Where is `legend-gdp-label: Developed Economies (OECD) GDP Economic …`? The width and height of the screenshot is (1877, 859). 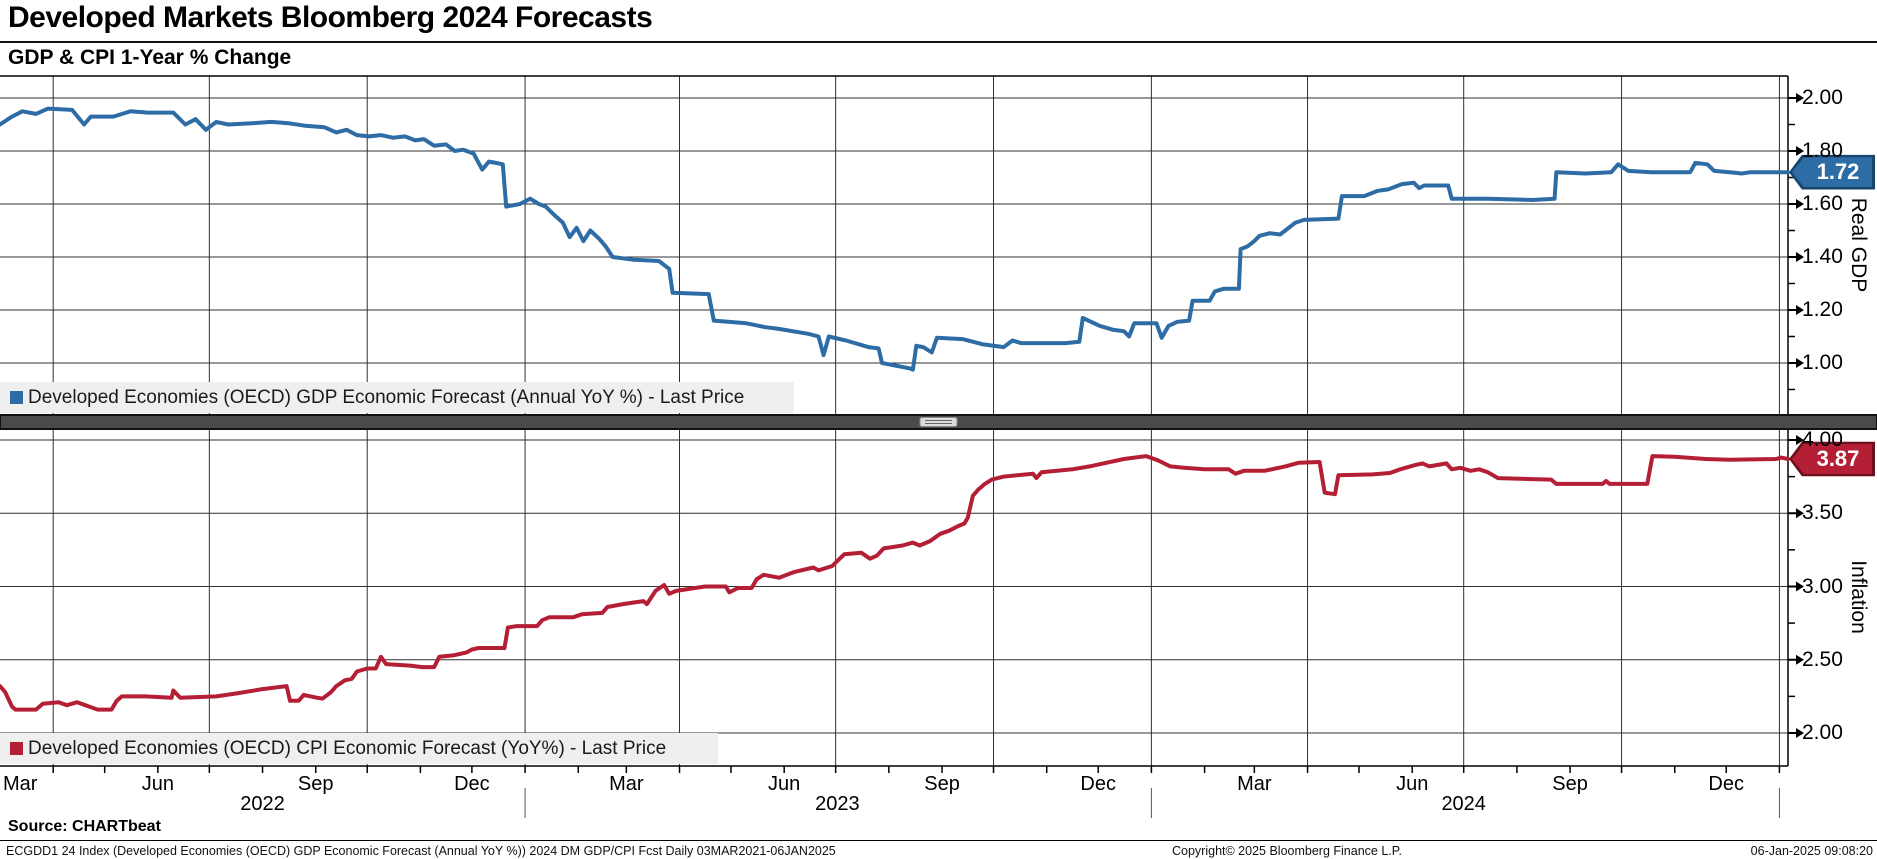 legend-gdp-label: Developed Economies (OECD) GDP Economic … is located at coordinates (386, 397).